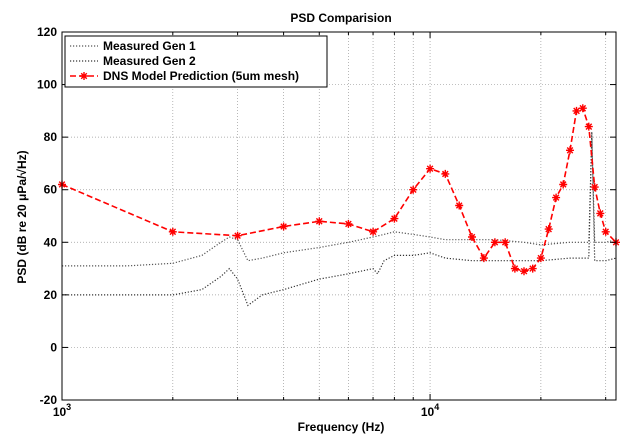  What do you see at coordinates (51, 137) in the screenshot?
I see `y-tick-label: 80` at bounding box center [51, 137].